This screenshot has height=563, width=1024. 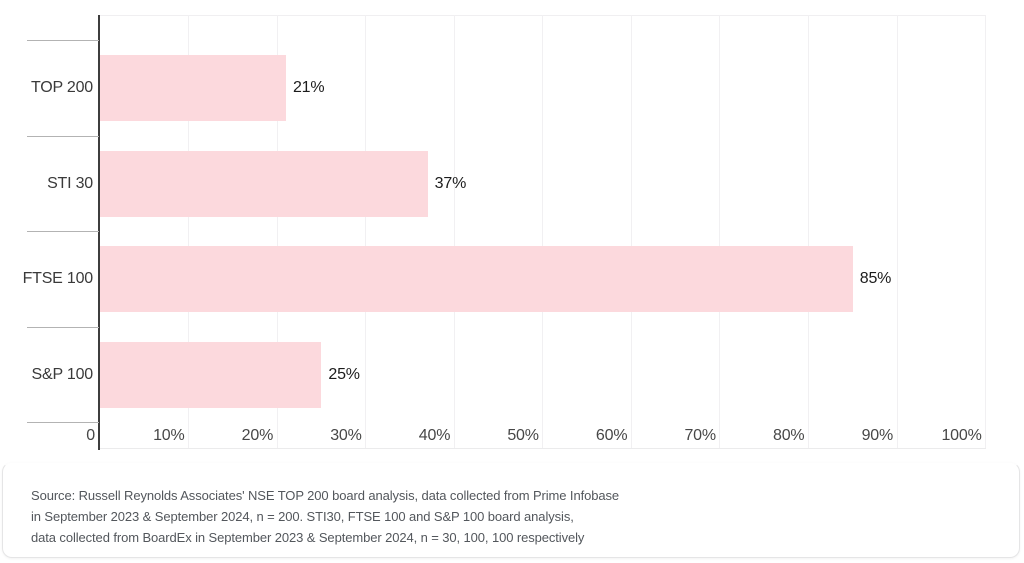 What do you see at coordinates (877, 435) in the screenshot?
I see `x-tick-label-90: 90%` at bounding box center [877, 435].